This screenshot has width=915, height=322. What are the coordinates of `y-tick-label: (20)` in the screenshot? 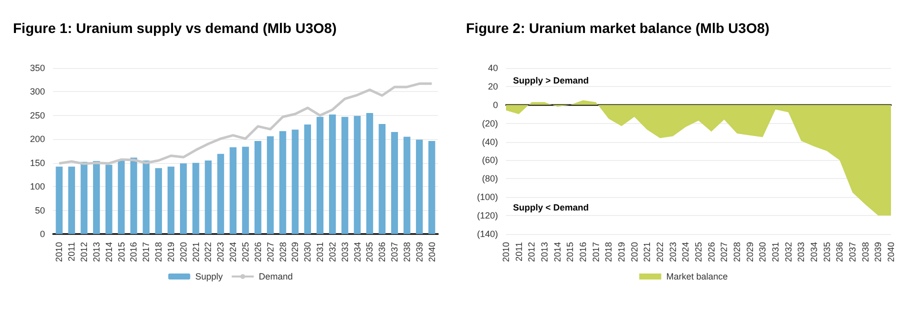 It's located at (490, 123).